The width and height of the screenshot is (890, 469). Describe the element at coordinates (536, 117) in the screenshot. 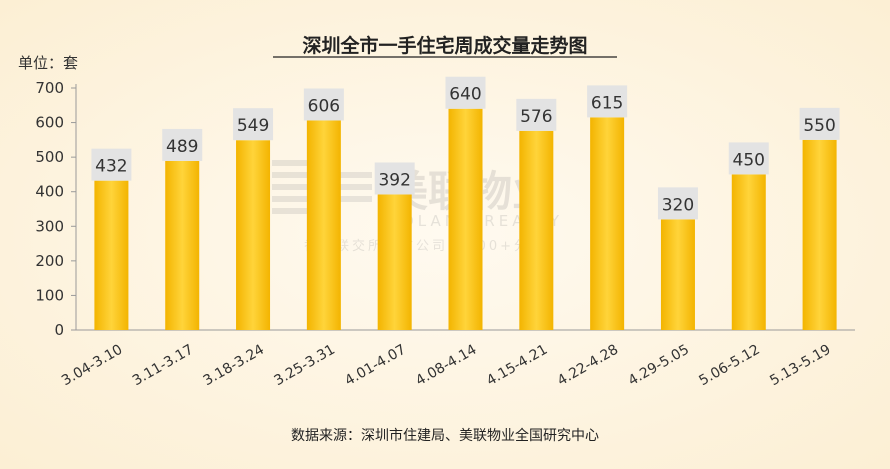

I see `data-label: 576` at that location.